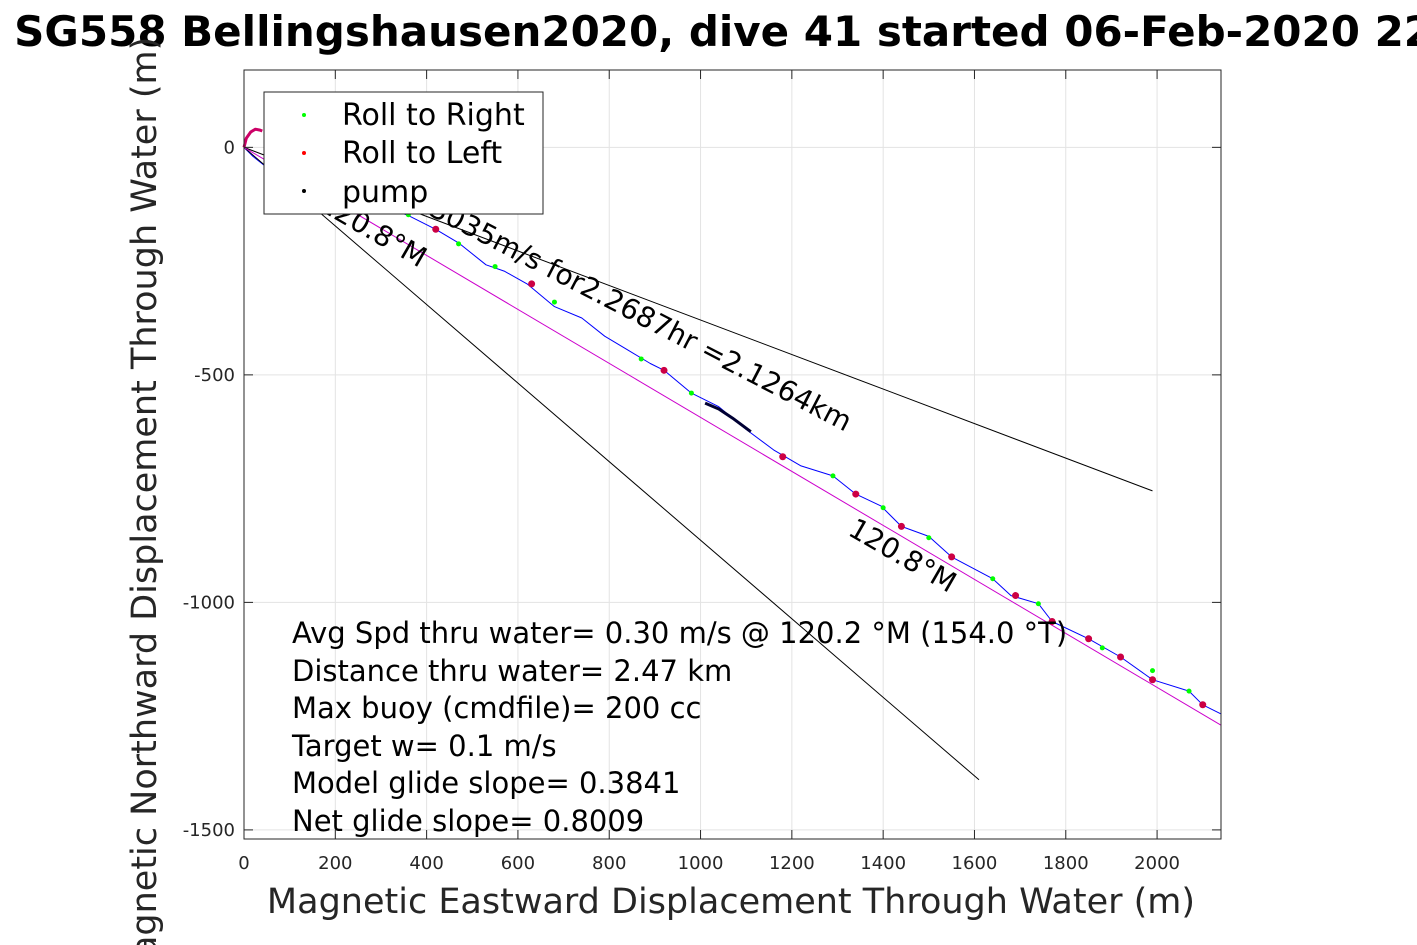 This screenshot has height=945, width=1417. Describe the element at coordinates (422, 153) in the screenshot. I see `legend-label-roll-left: Roll to Left` at that location.